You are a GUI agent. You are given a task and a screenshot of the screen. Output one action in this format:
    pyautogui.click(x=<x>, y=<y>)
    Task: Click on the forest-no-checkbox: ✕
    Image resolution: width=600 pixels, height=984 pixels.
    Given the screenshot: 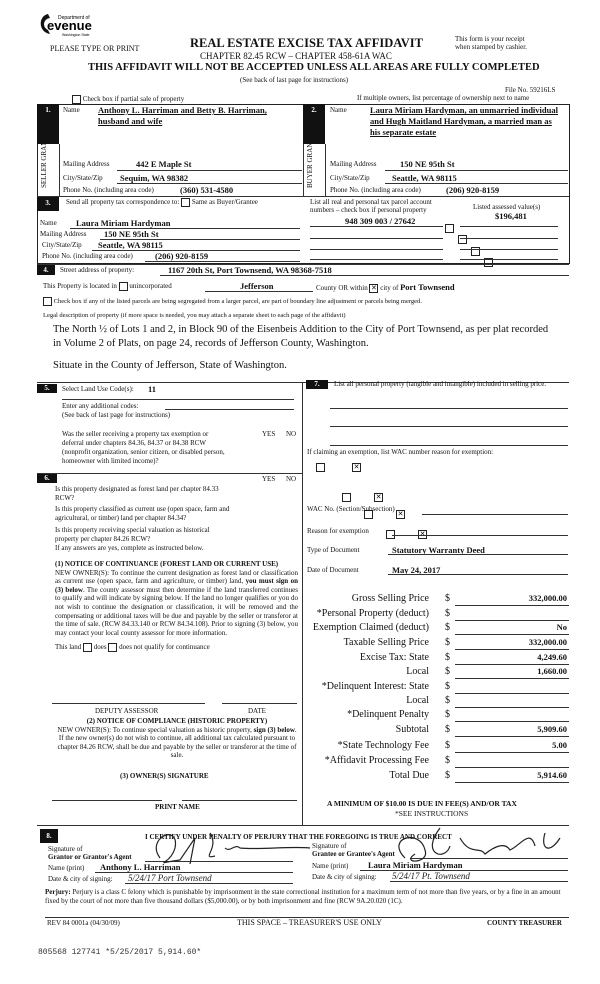 What is the action you would take?
    pyautogui.click(x=378, y=497)
    